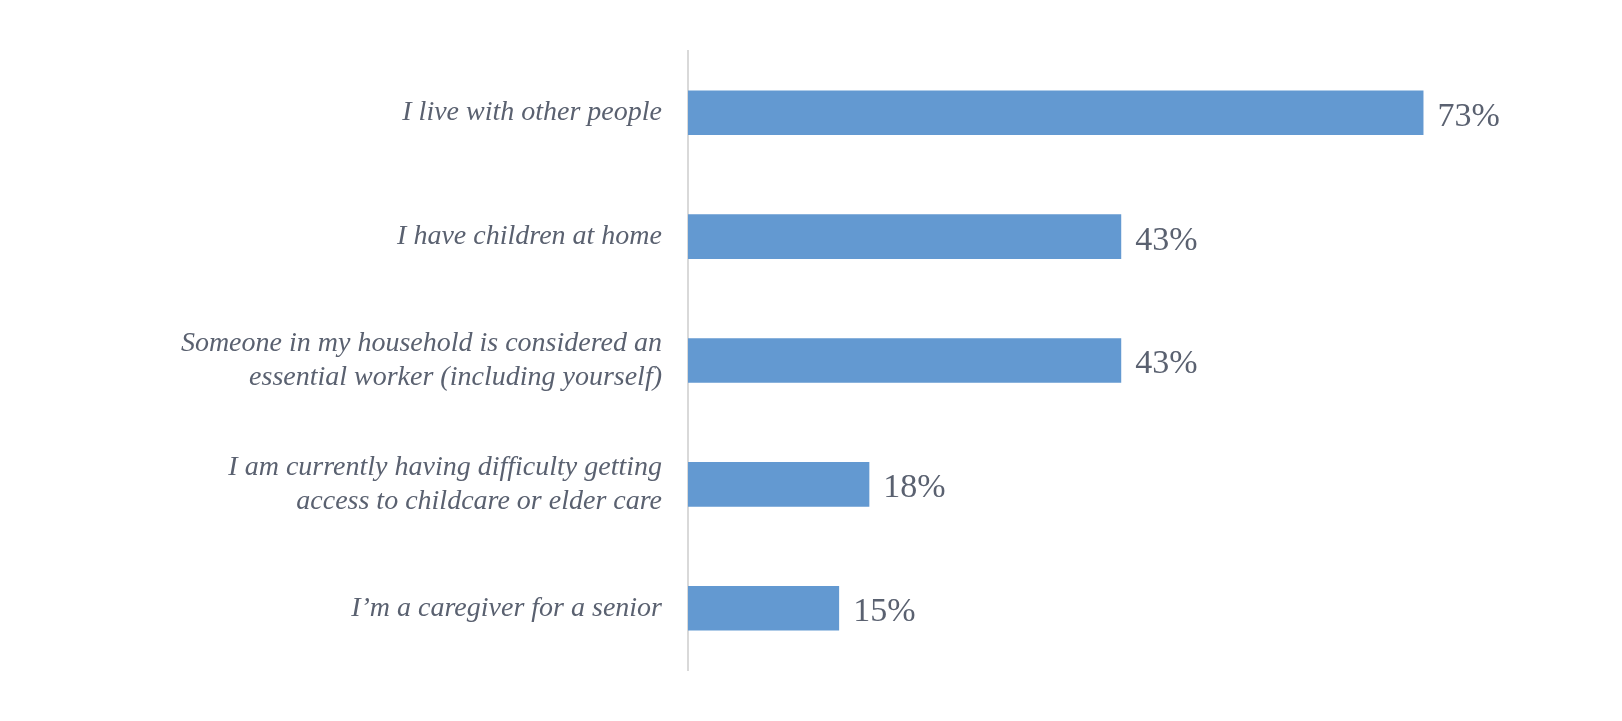  I want to click on y-tick-label: I’m a caregiver for a senior, so click(506, 606).